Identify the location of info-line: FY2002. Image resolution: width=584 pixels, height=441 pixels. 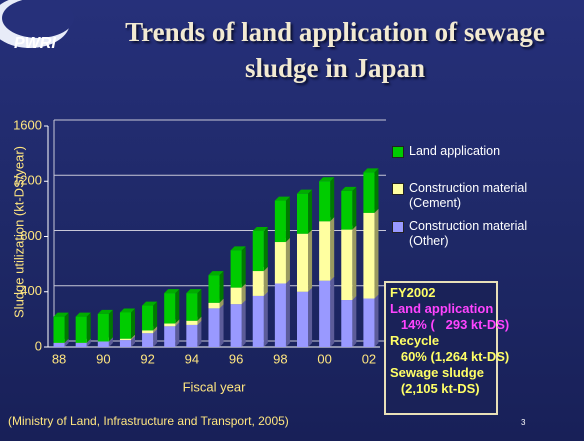
(413, 292).